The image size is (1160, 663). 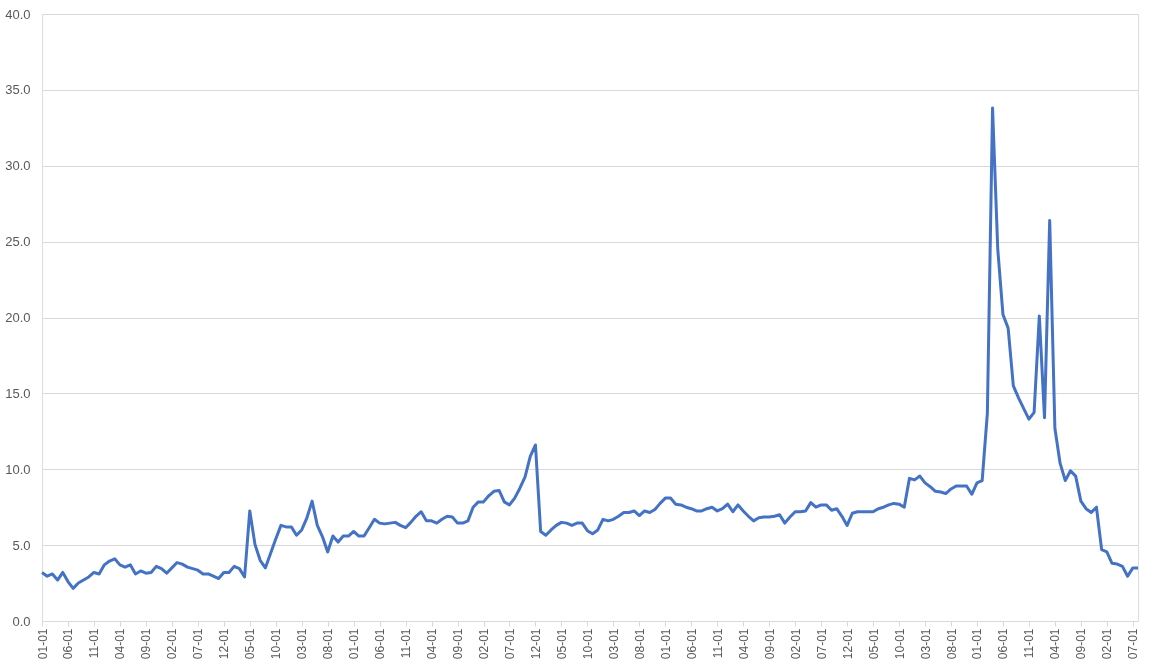 I want to click on y-tick-label: 15.0, so click(x=18, y=393).